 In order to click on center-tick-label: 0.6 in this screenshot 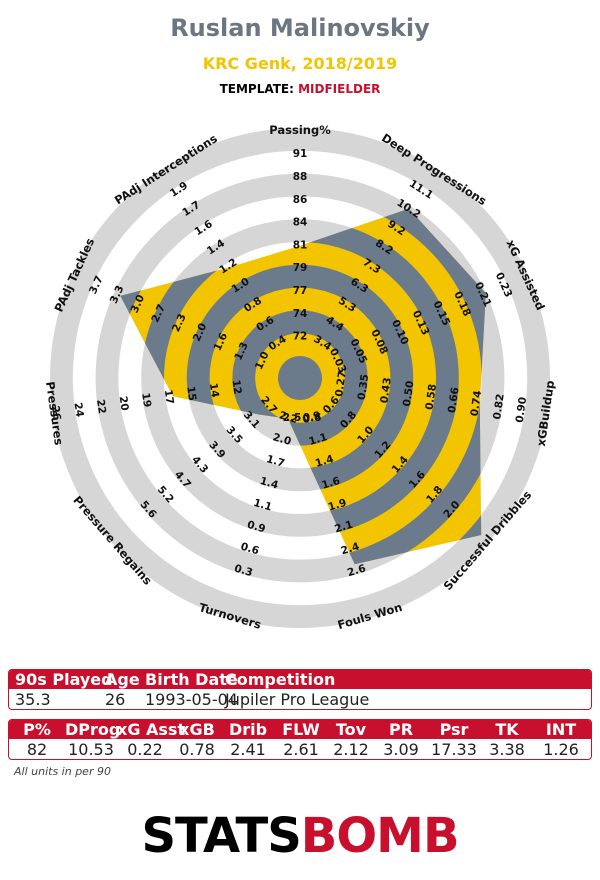, I will do `click(312, 418)`.